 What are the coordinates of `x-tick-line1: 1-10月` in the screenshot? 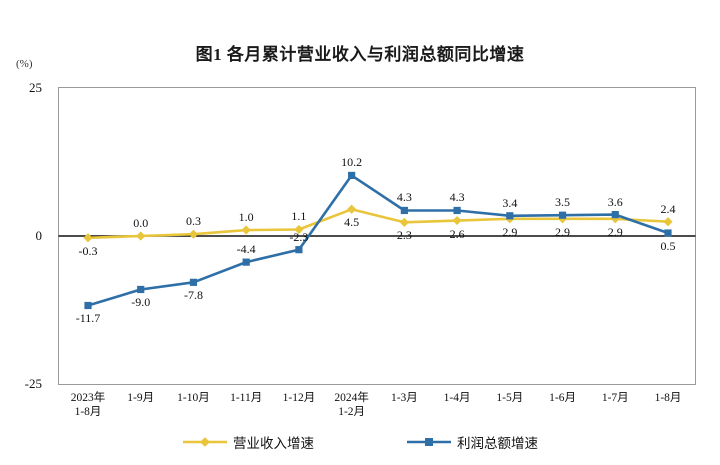 It's located at (193, 398).